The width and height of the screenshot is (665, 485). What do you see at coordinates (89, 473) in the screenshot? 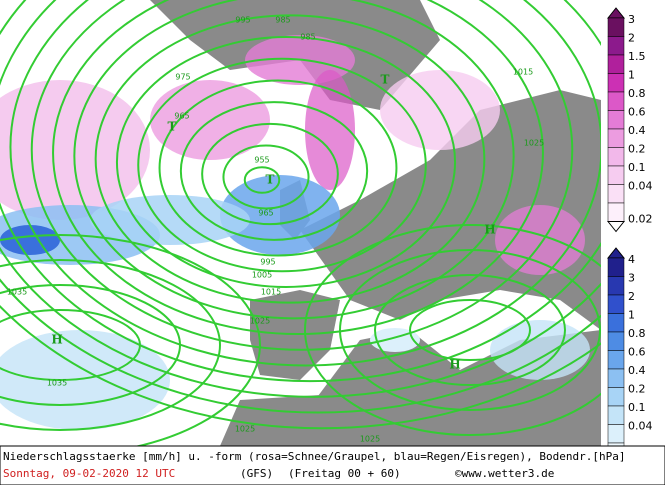
I see `valid-time: Sonntag, 09-02-2020 12 UTC` at bounding box center [89, 473].